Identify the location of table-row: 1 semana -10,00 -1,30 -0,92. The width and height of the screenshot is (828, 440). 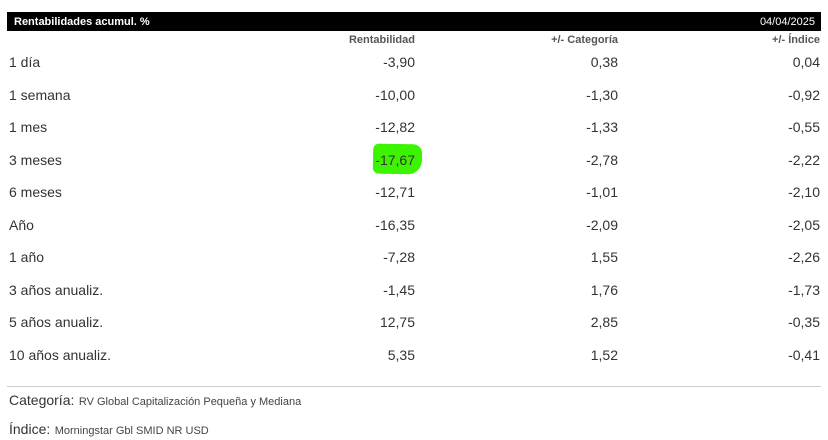
(414, 95).